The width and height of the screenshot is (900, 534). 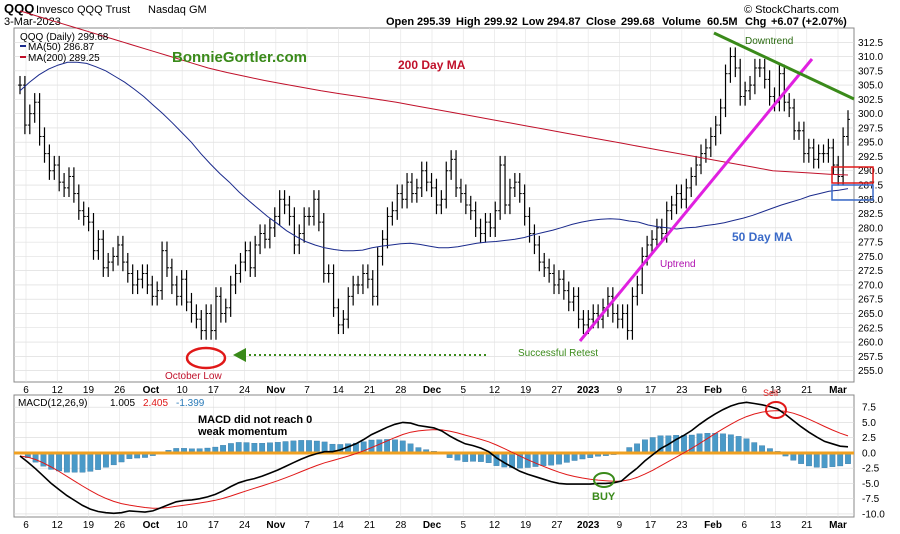 What do you see at coordinates (432, 65) in the screenshot?
I see `ma200-annotation: 200 Day MA` at bounding box center [432, 65].